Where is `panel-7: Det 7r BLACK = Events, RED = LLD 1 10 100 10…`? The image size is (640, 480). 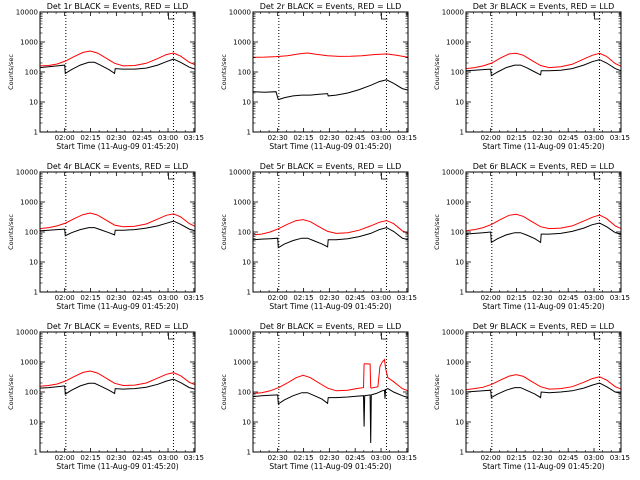
panel-7: Det 7r BLACK = Events, RED = LLD 1 10 100 10… is located at coordinates (105, 396).